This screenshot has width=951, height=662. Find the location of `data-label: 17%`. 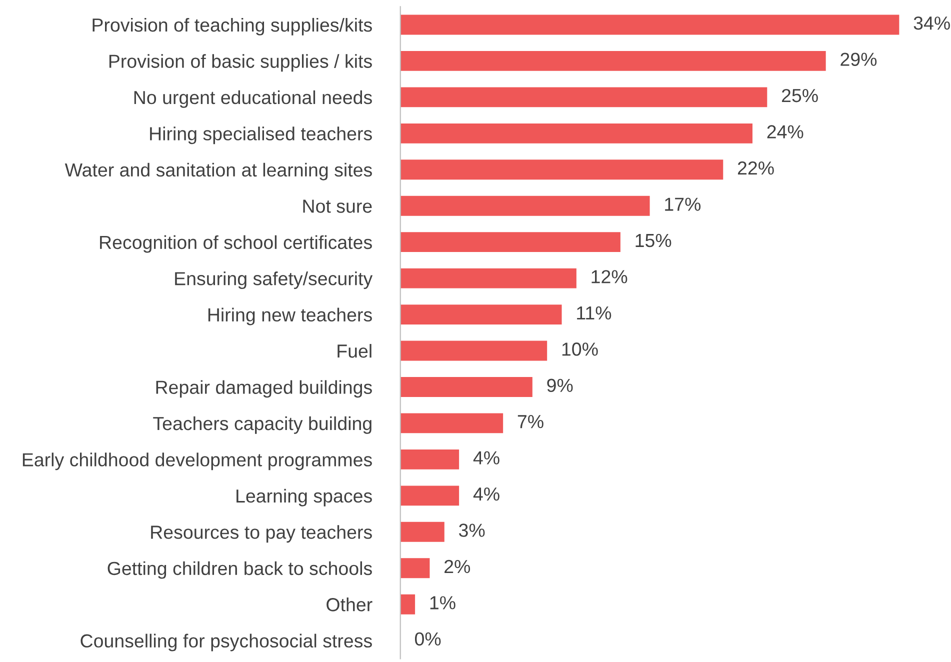

data-label: 17% is located at coordinates (683, 204).